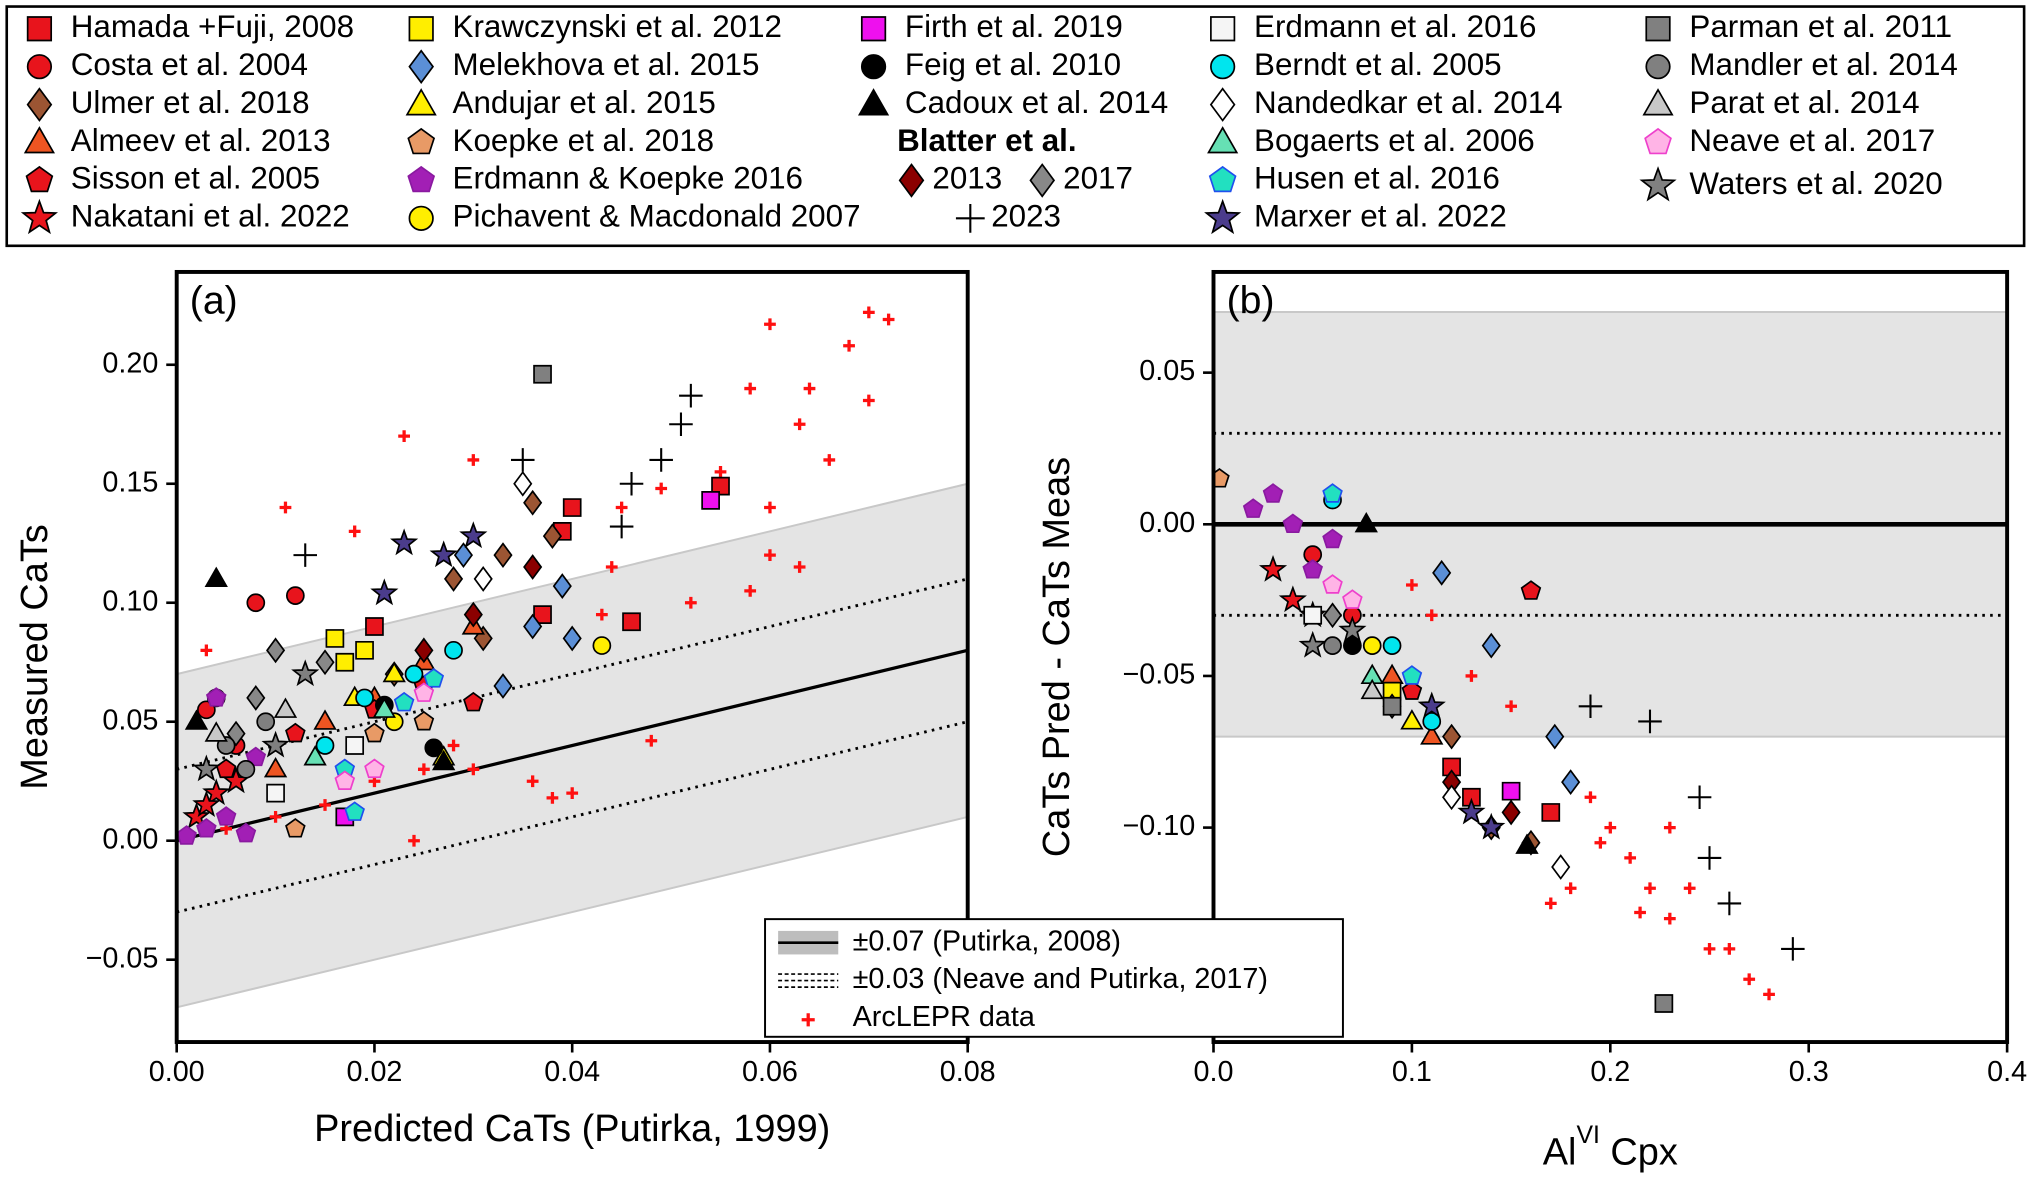 Image resolution: width=2040 pixels, height=1195 pixels. Describe the element at coordinates (606, 64) in the screenshot. I see `legend-label: Melekhova et al. 2015` at that location.